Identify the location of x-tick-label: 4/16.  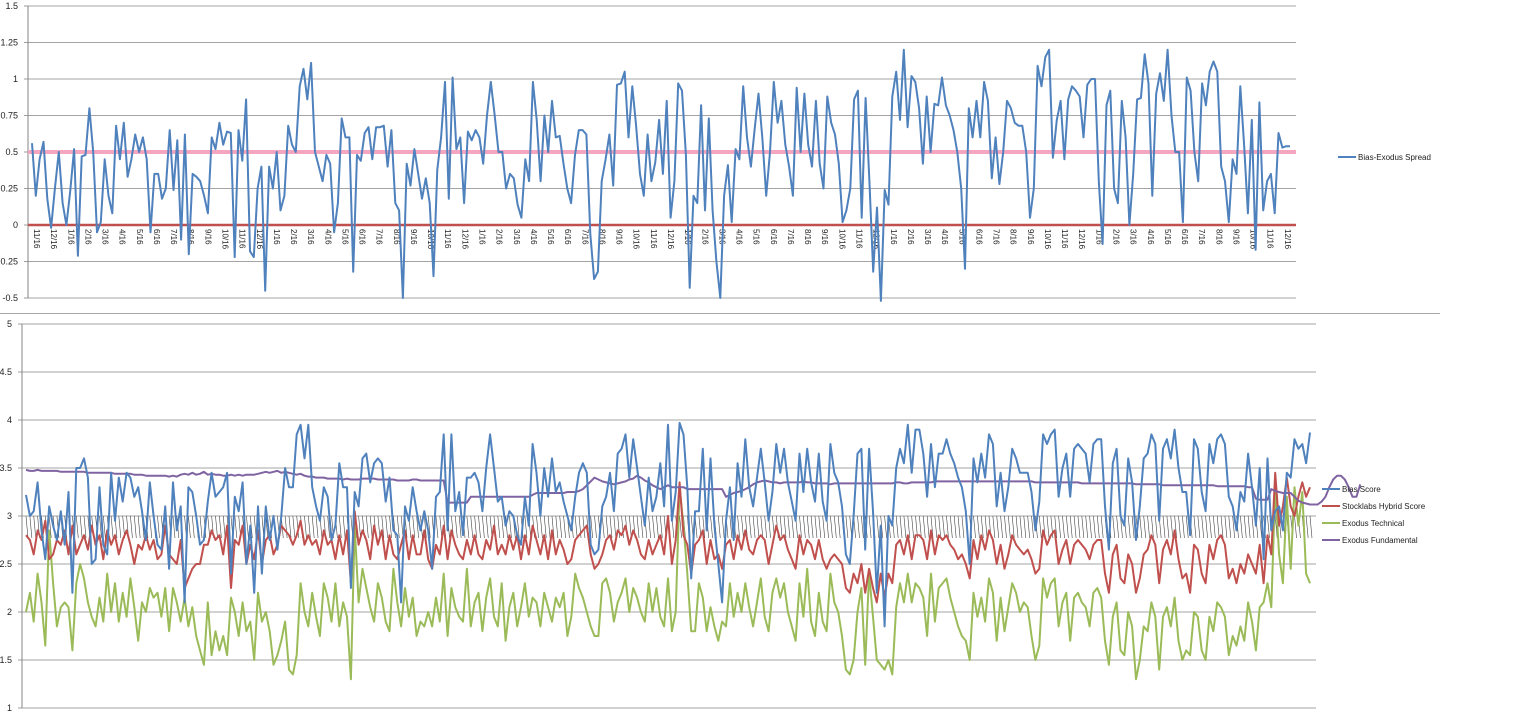
(1150, 237).